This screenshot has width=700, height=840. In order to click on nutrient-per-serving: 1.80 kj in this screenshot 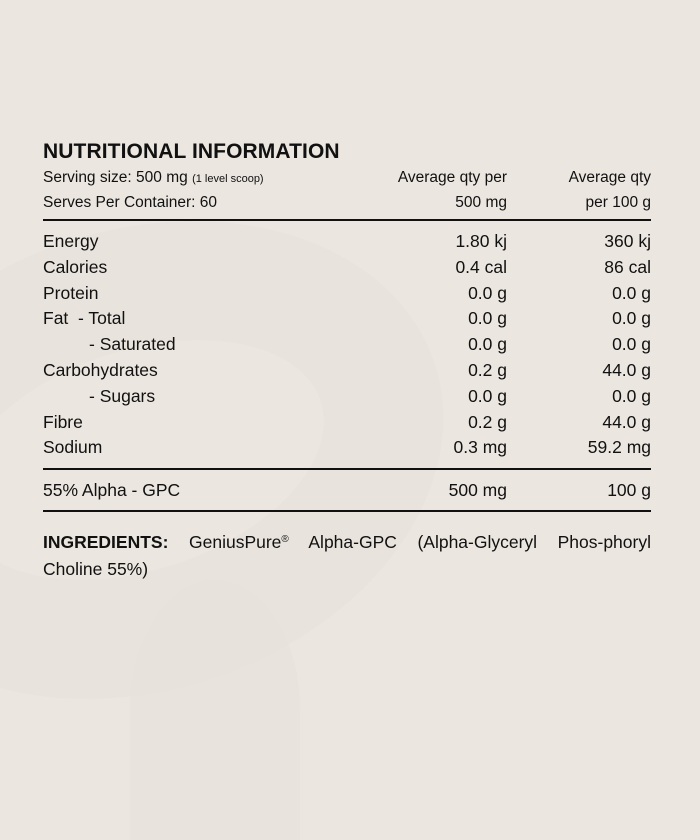, I will do `click(481, 241)`.